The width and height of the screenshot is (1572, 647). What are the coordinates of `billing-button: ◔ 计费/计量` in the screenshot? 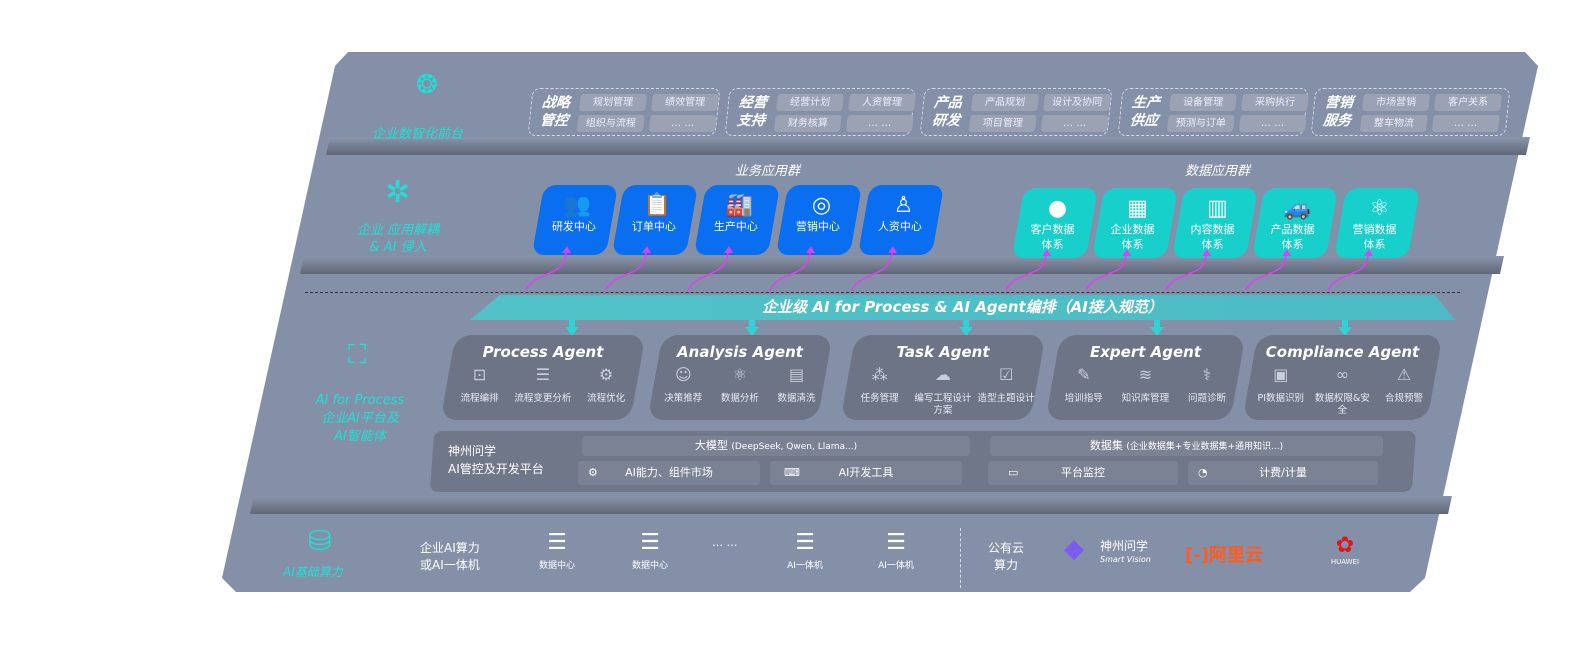 It's located at (1283, 473).